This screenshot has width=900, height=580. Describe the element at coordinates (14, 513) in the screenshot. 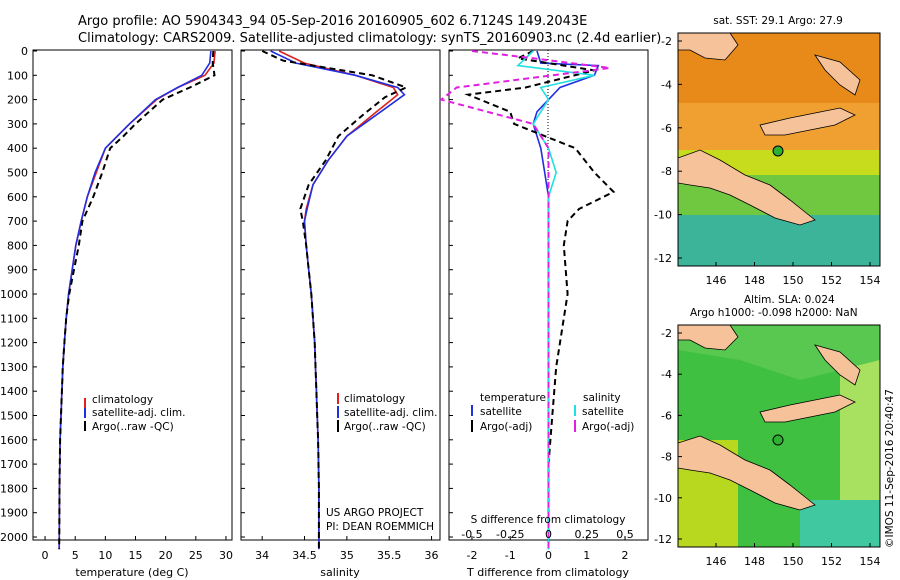

I see `depth-tick-label: 1900` at that location.